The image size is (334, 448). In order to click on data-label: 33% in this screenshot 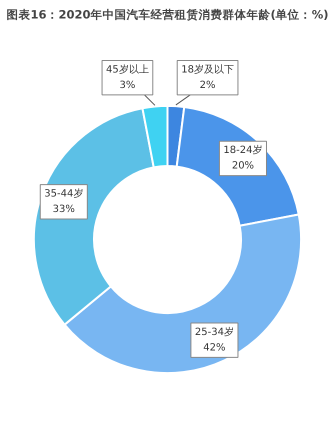, I will do `click(63, 210)`.